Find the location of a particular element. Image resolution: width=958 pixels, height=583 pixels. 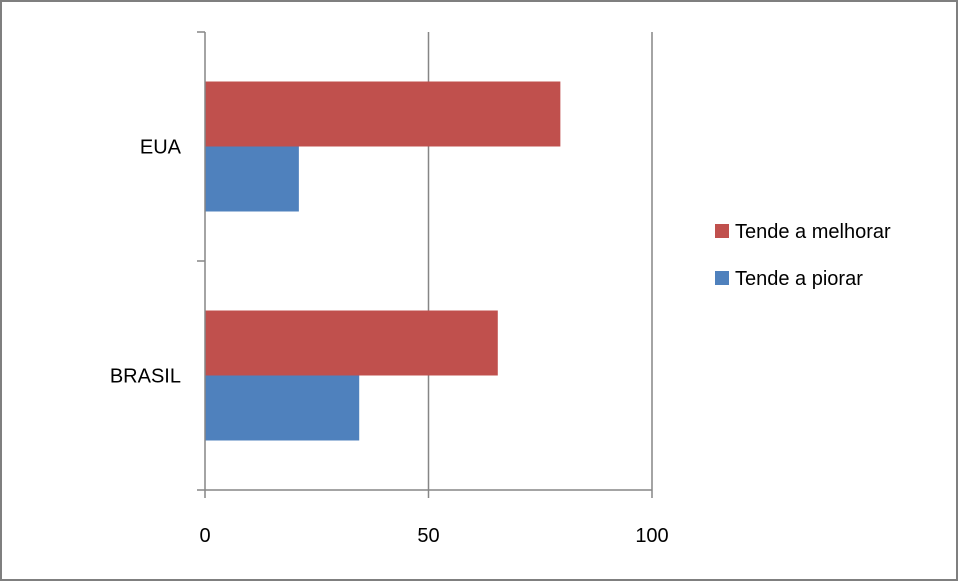

category-label: EUA is located at coordinates (161, 148).